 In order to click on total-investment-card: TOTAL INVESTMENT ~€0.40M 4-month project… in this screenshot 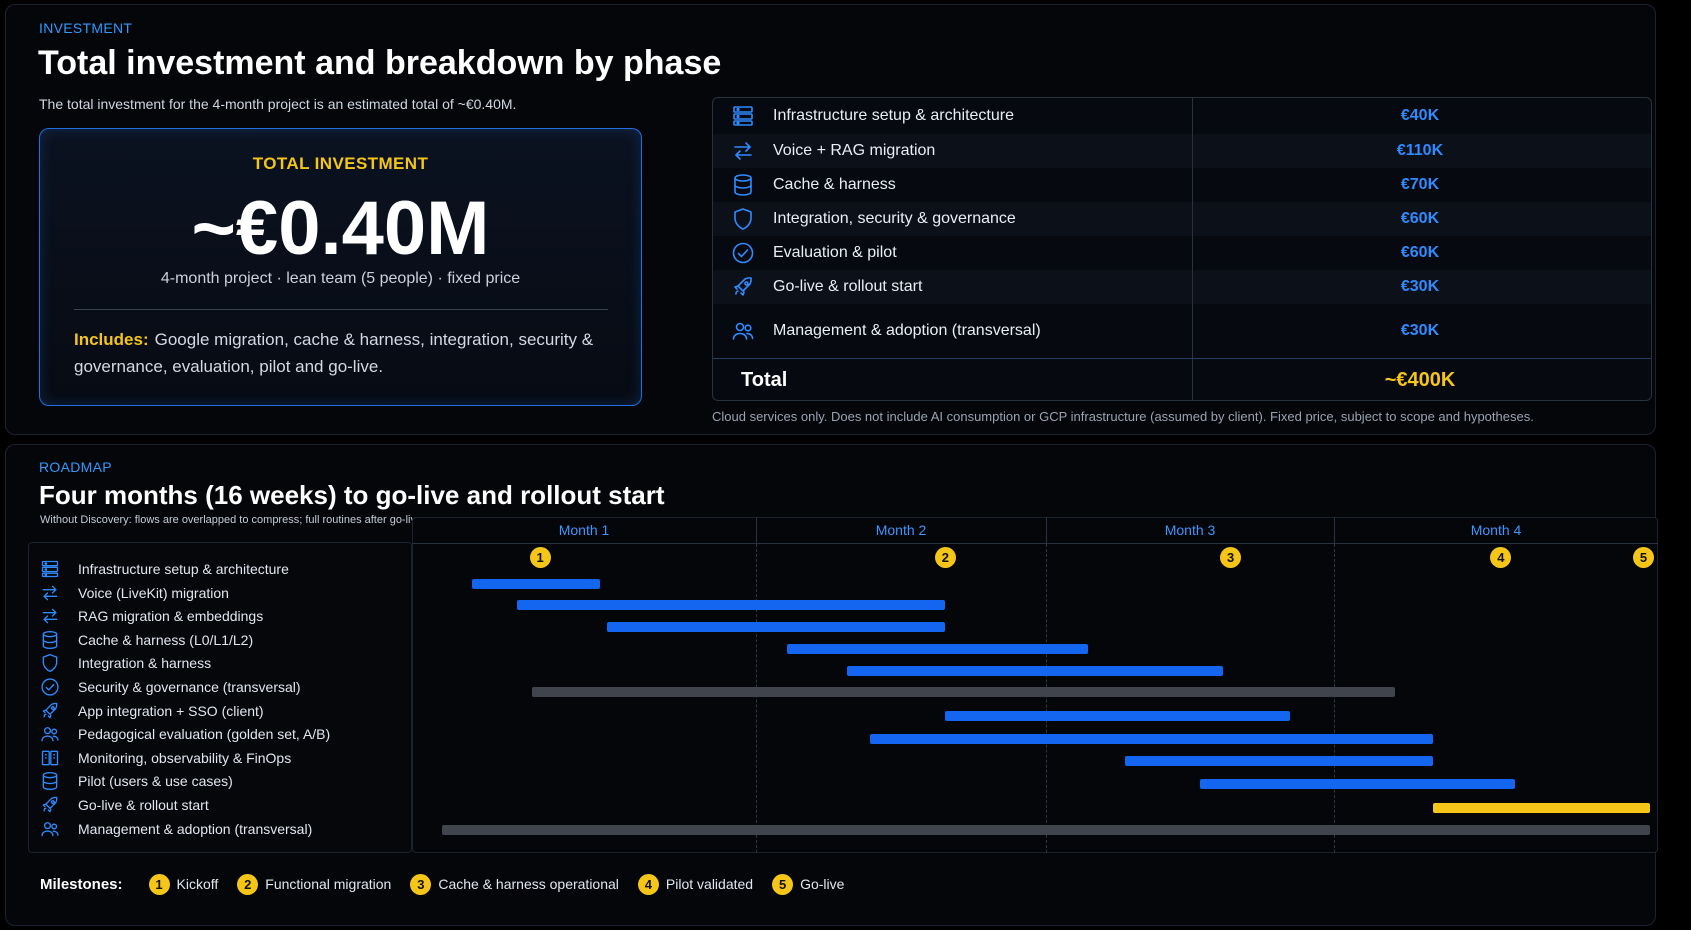, I will do `click(340, 267)`.